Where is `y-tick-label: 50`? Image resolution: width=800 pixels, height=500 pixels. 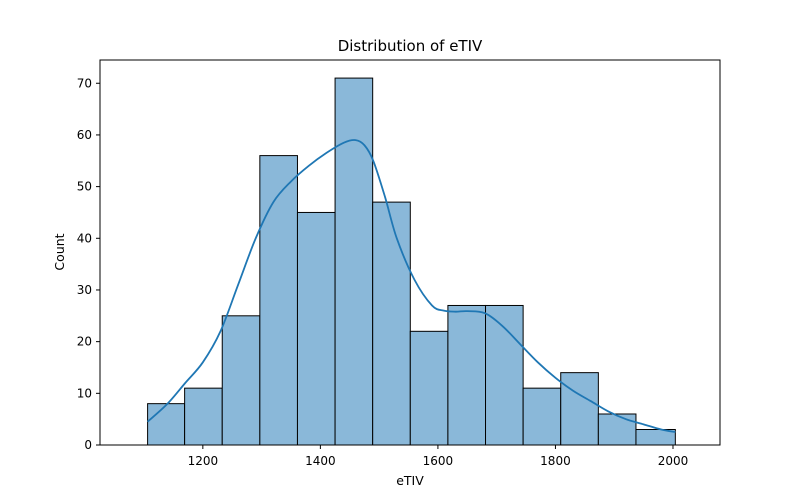
y-tick-label: 50 is located at coordinates (84, 187).